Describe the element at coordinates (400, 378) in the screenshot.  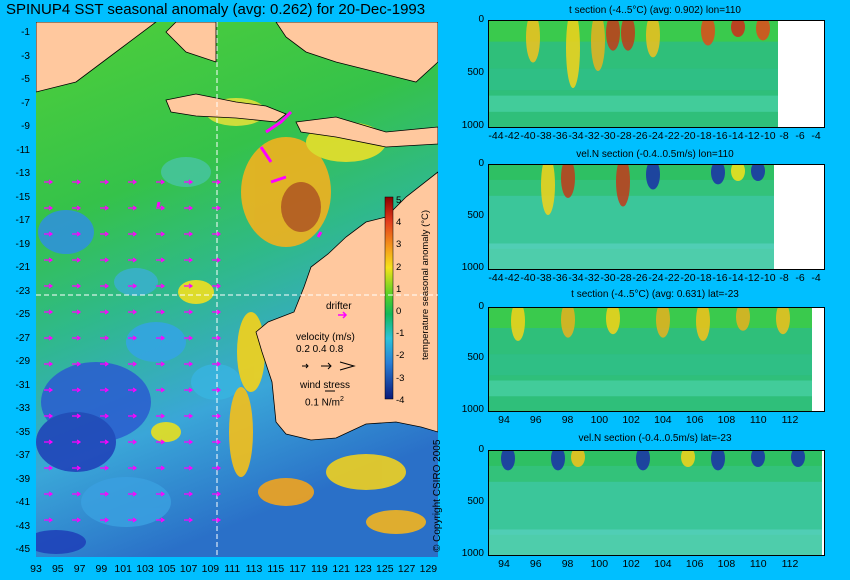
I see `colorbar-tick: -3` at that location.